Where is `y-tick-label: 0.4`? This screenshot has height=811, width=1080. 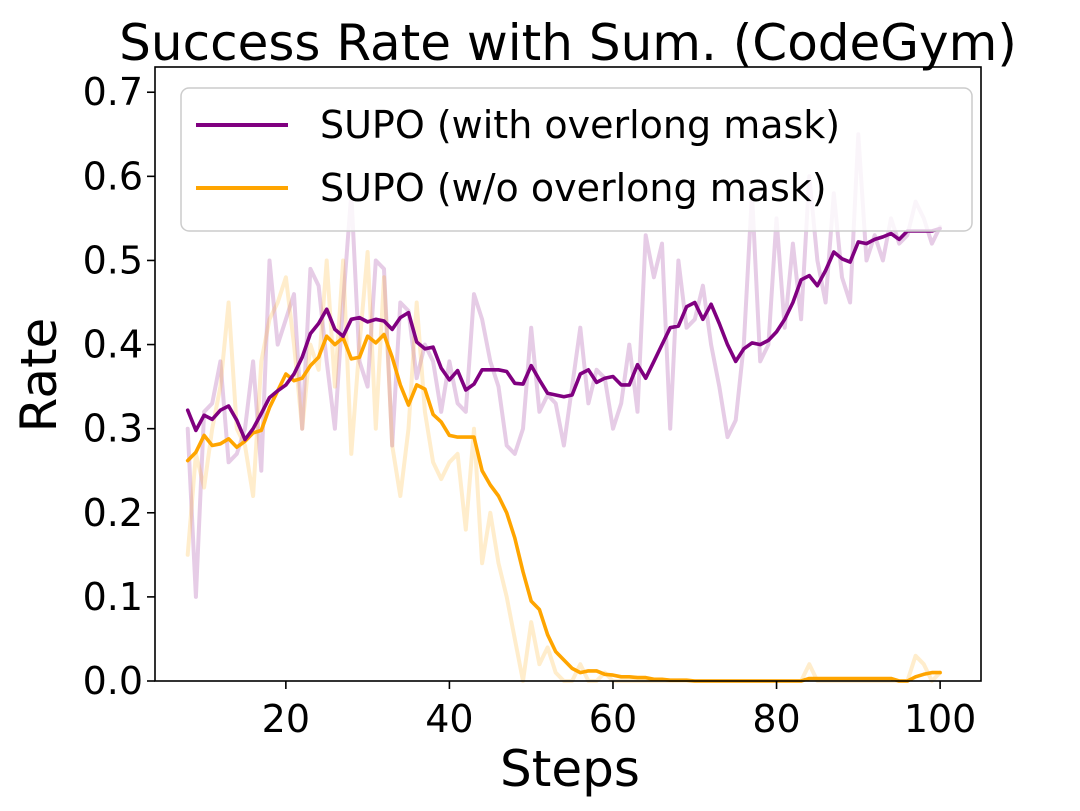
y-tick-label: 0.4 is located at coordinates (113, 345).